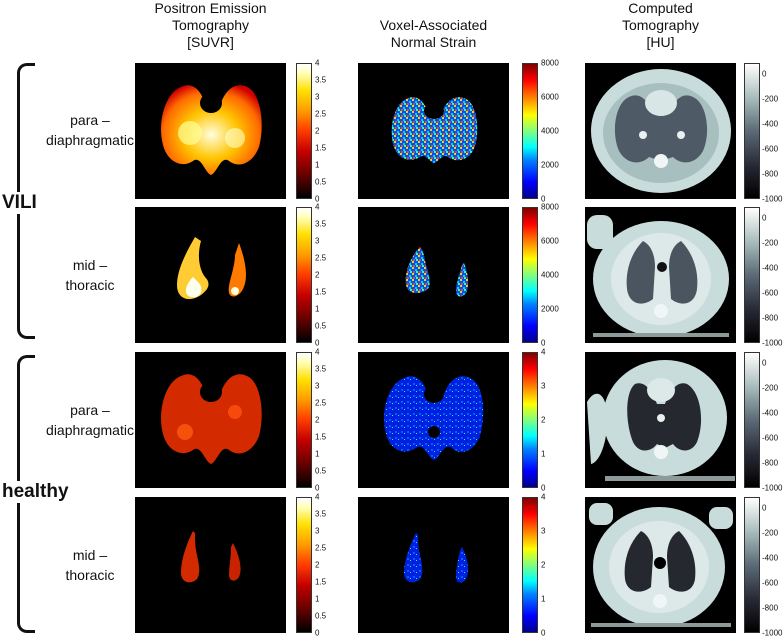 The width and height of the screenshot is (784, 639). I want to click on tick-label: 8000, so click(550, 63).